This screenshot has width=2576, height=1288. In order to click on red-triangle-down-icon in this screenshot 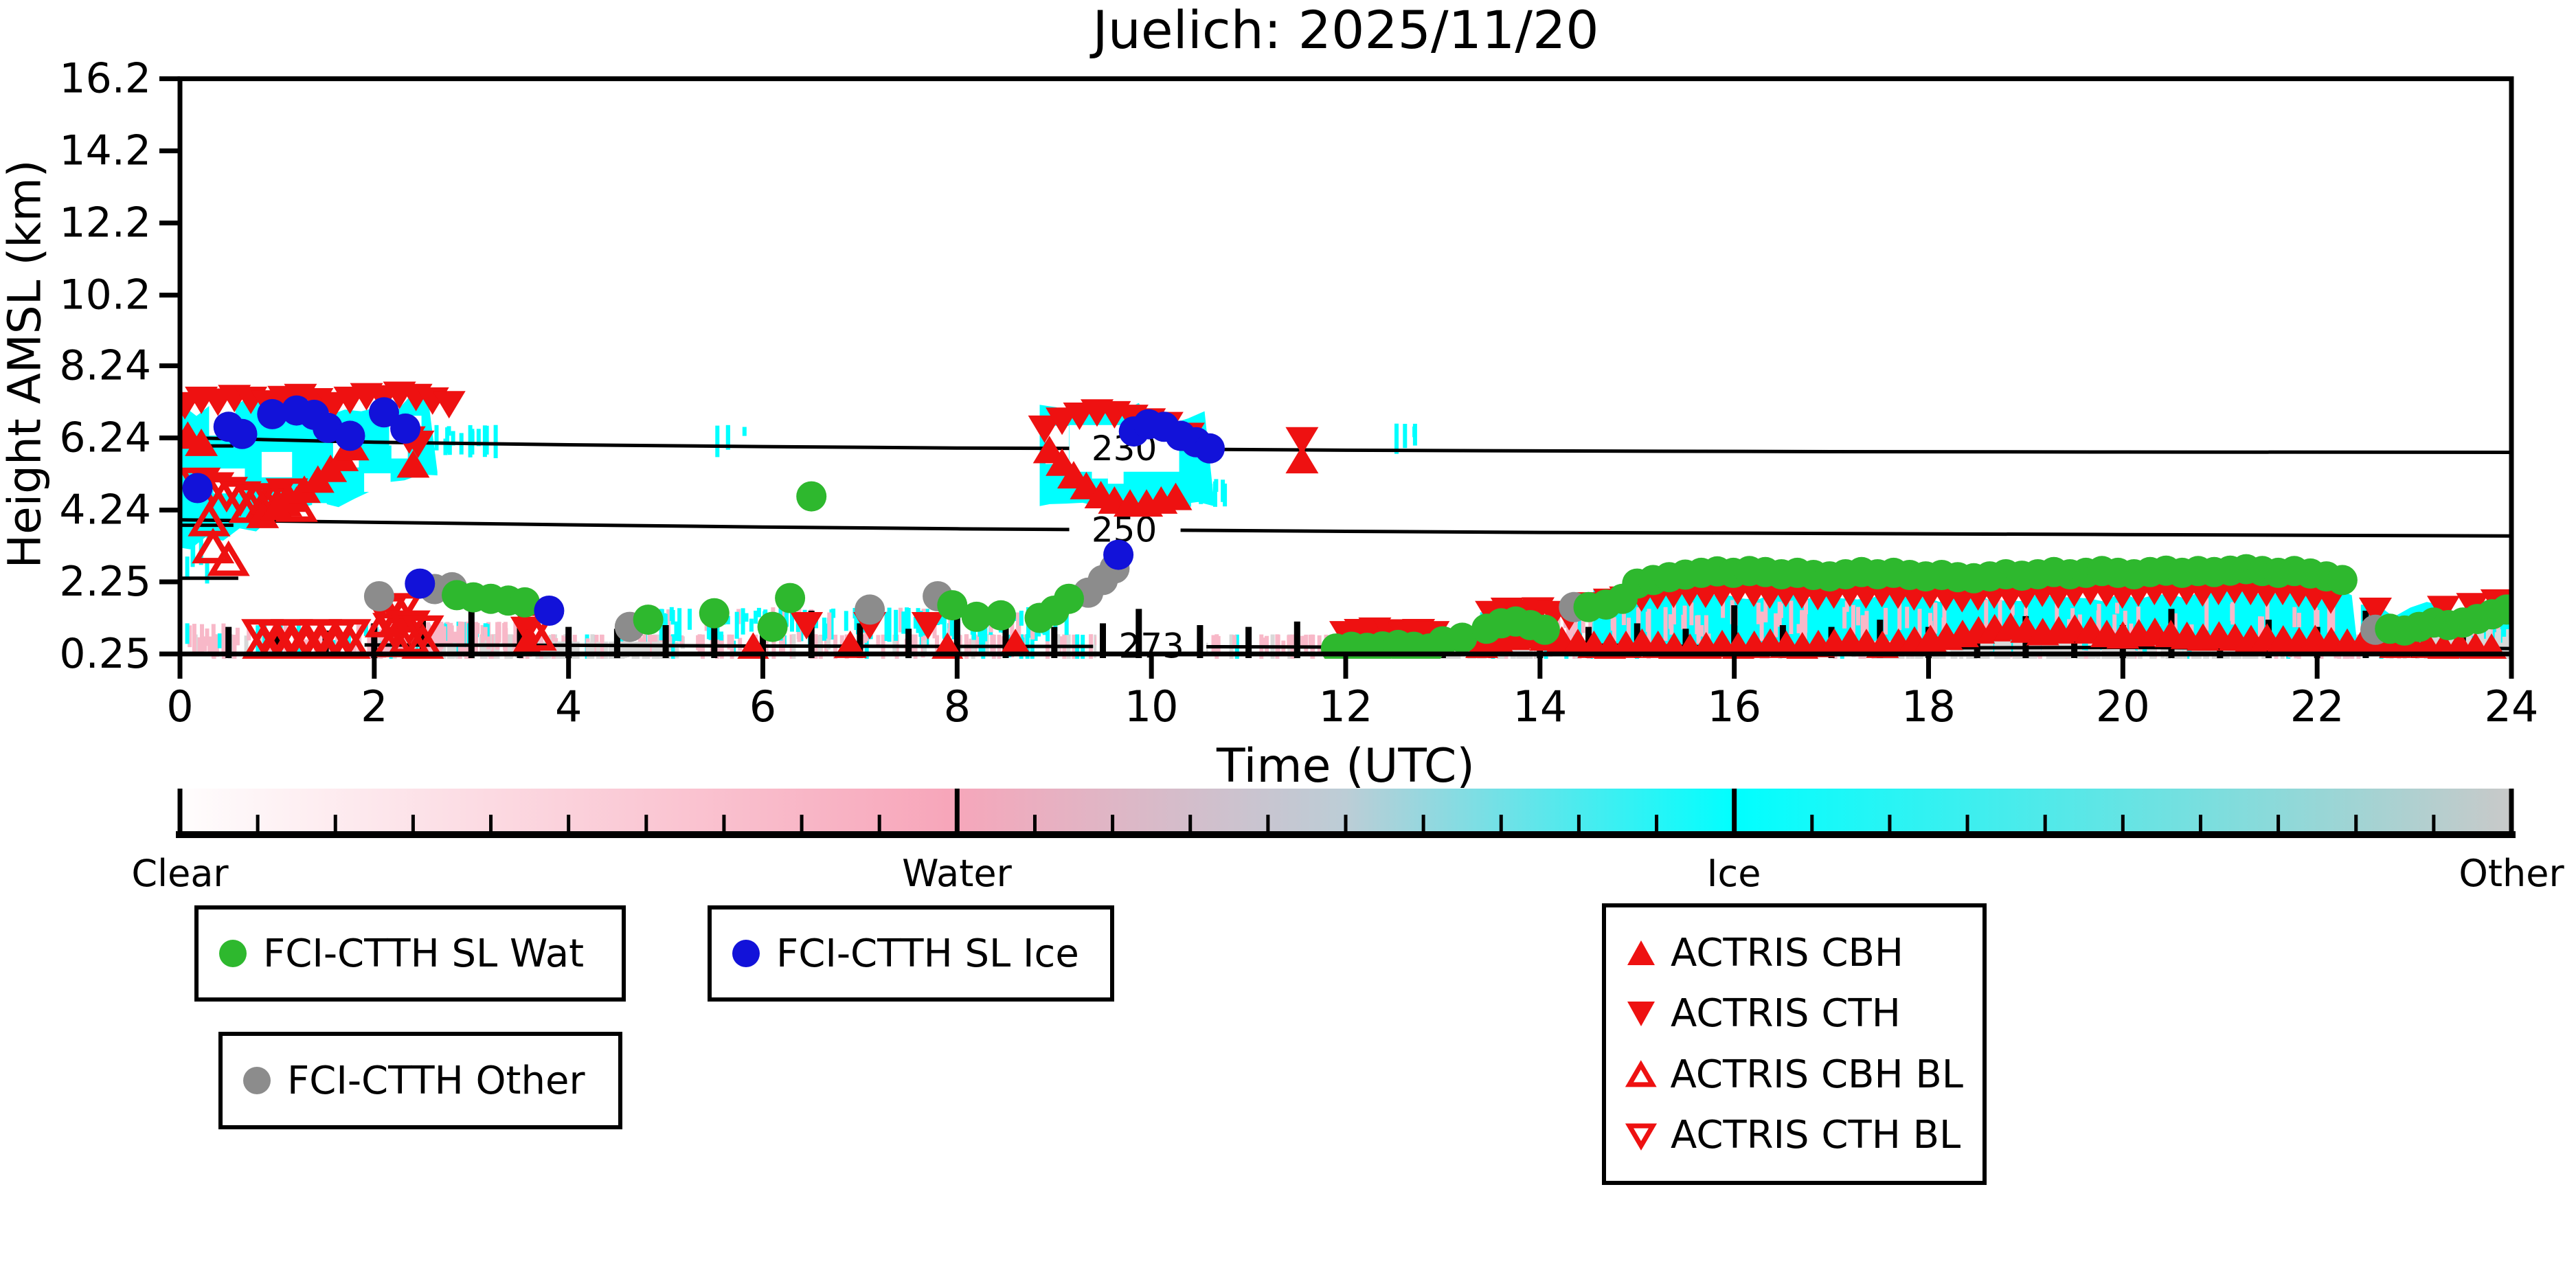, I will do `click(1641, 1013)`.